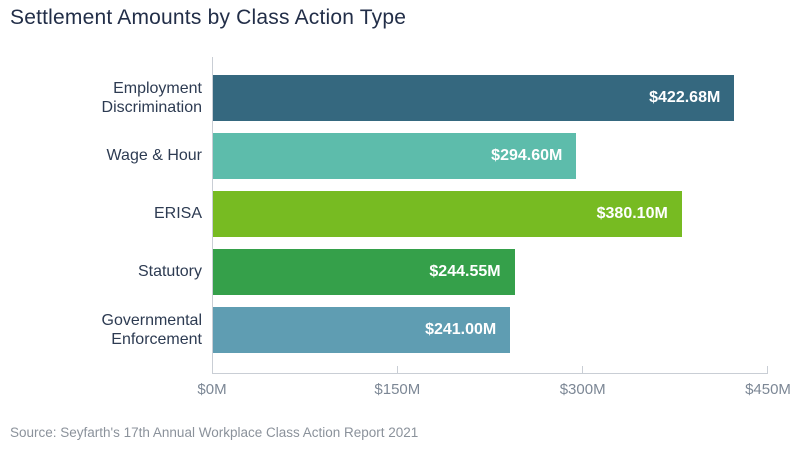  I want to click on category-label: Statutory, so click(169, 272).